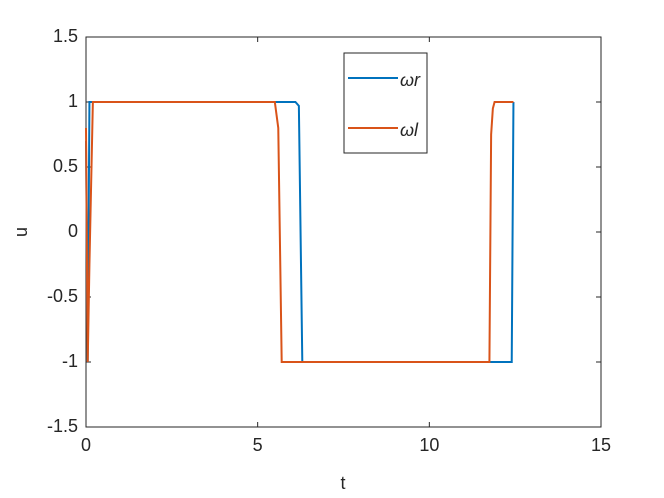  I want to click on y-axis-label: u, so click(21, 232).